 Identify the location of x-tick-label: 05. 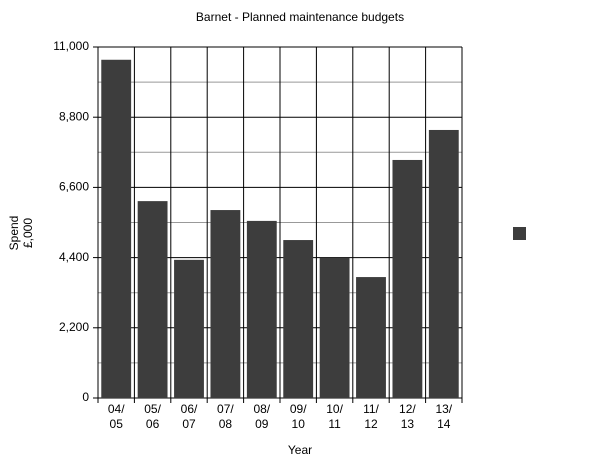
(117, 424).